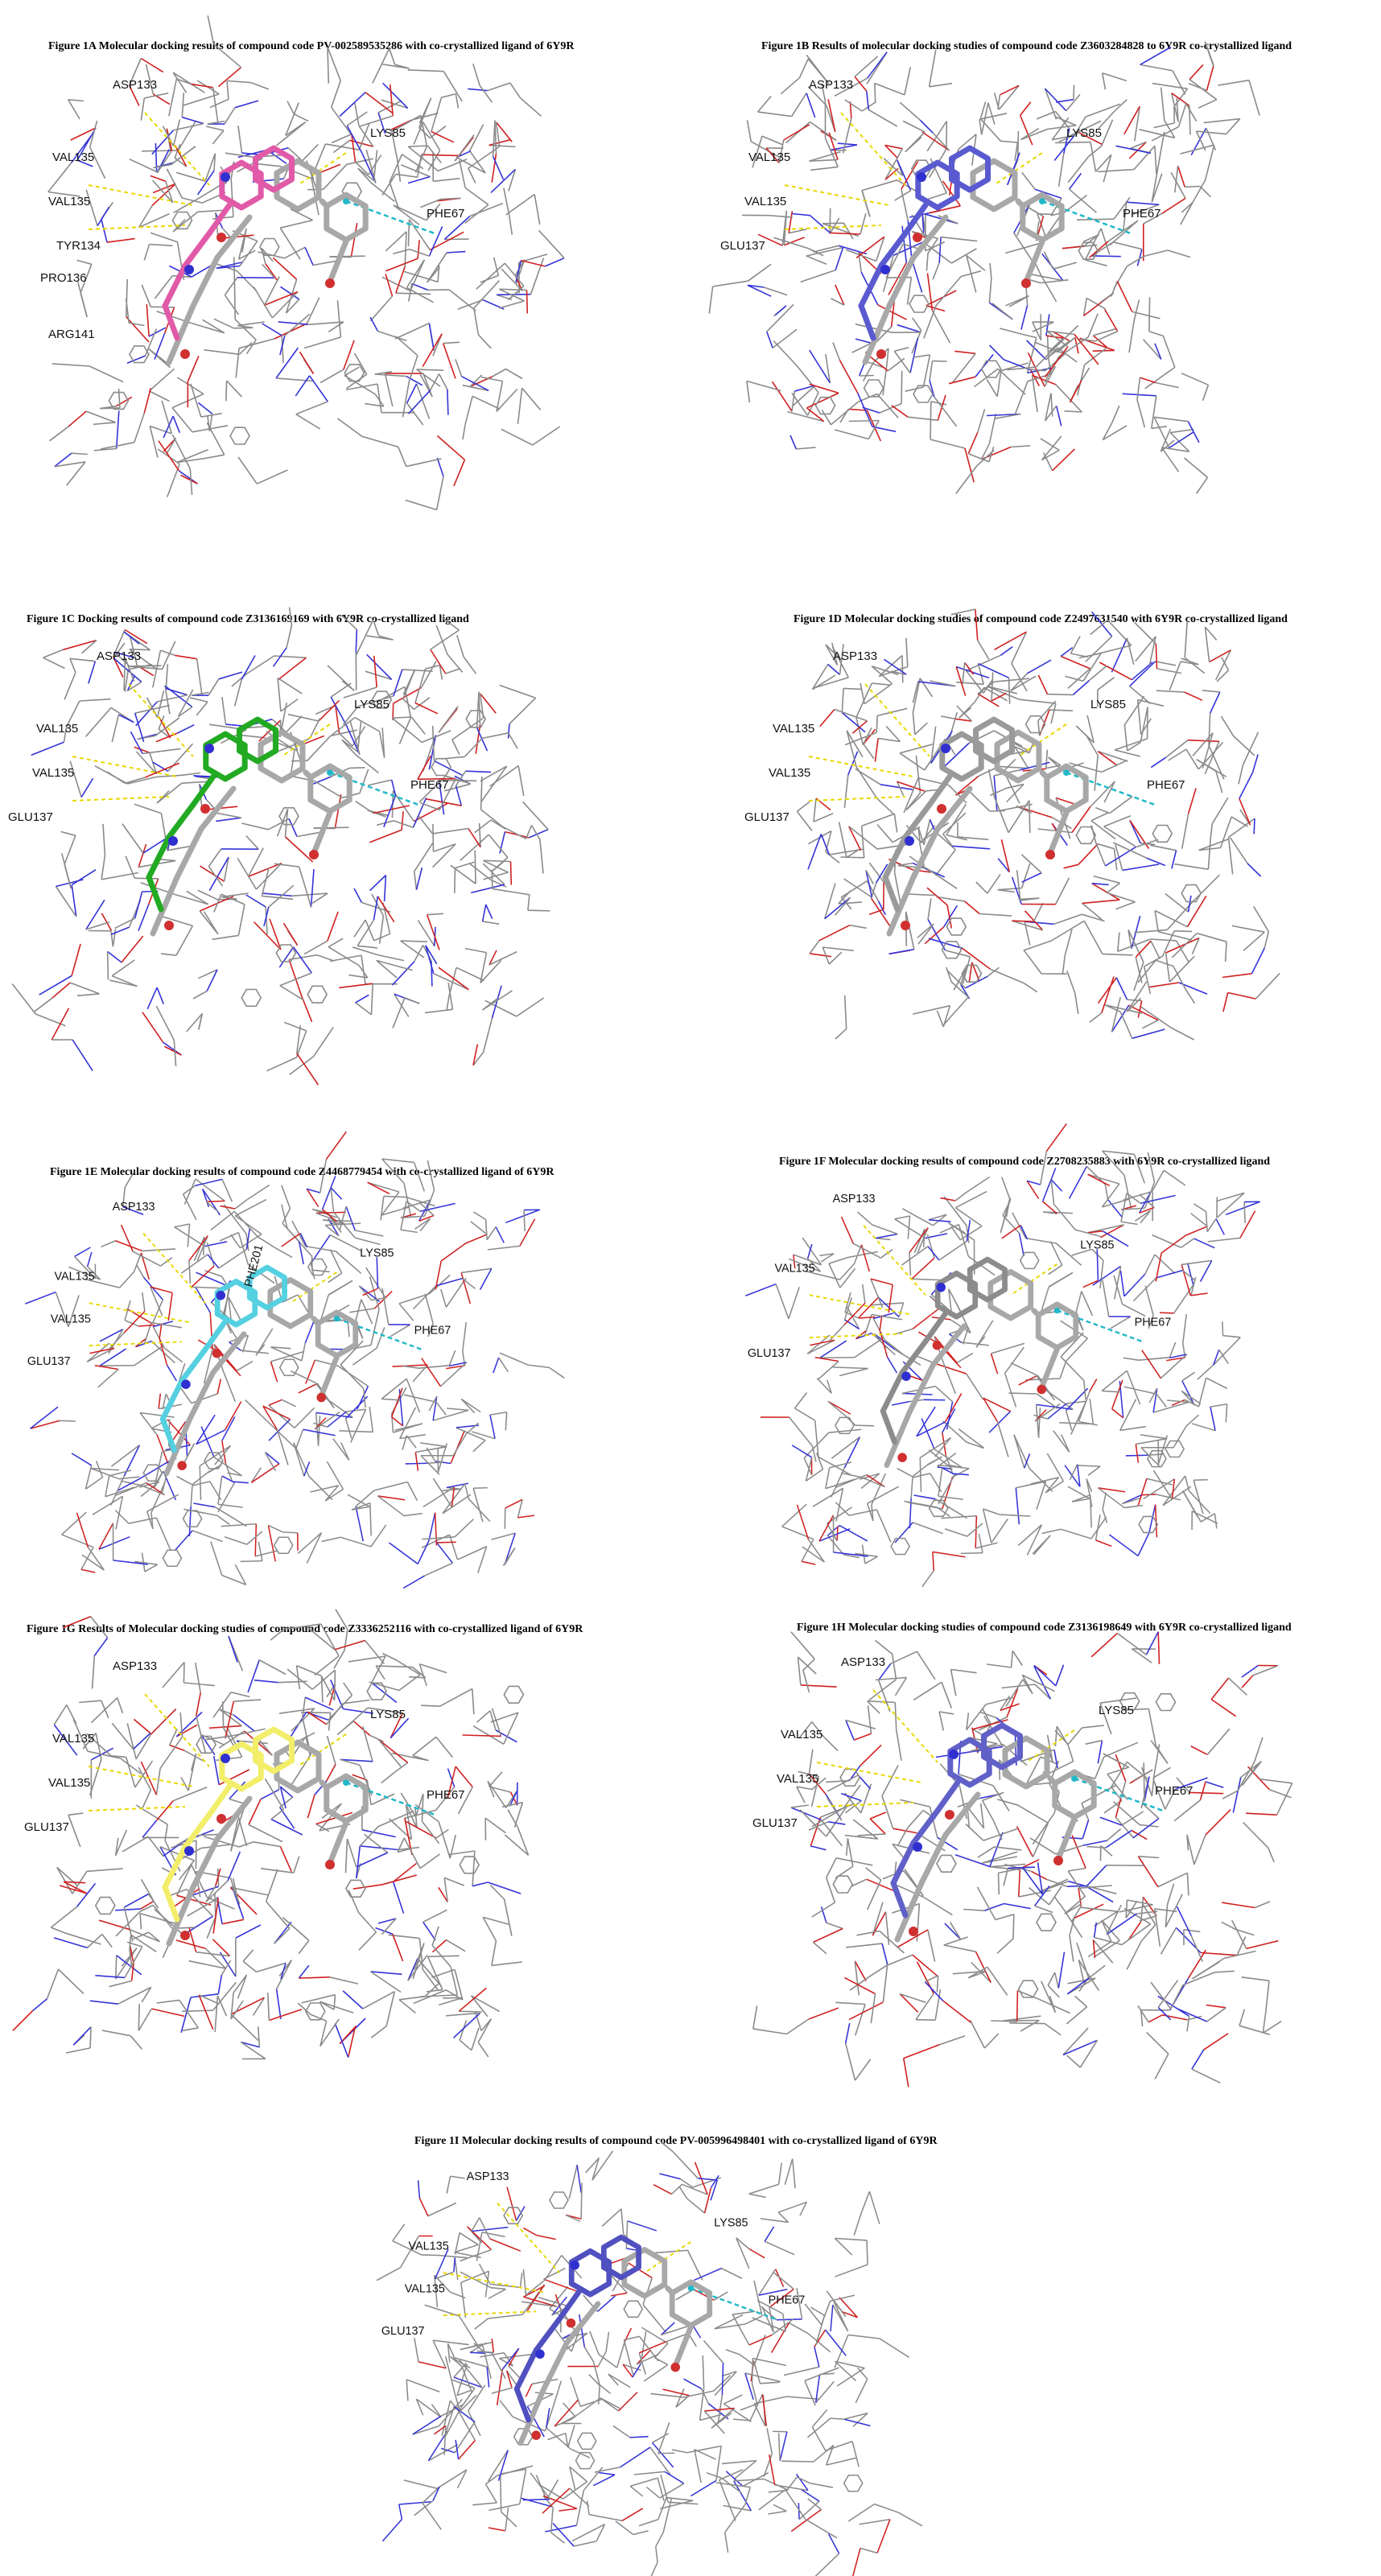 Image resolution: width=1381 pixels, height=2576 pixels. I want to click on docking-figure-1h: ASP133 VAL135 VAL135 GLU137 LYS85 PHE67, so click(1022, 1859).